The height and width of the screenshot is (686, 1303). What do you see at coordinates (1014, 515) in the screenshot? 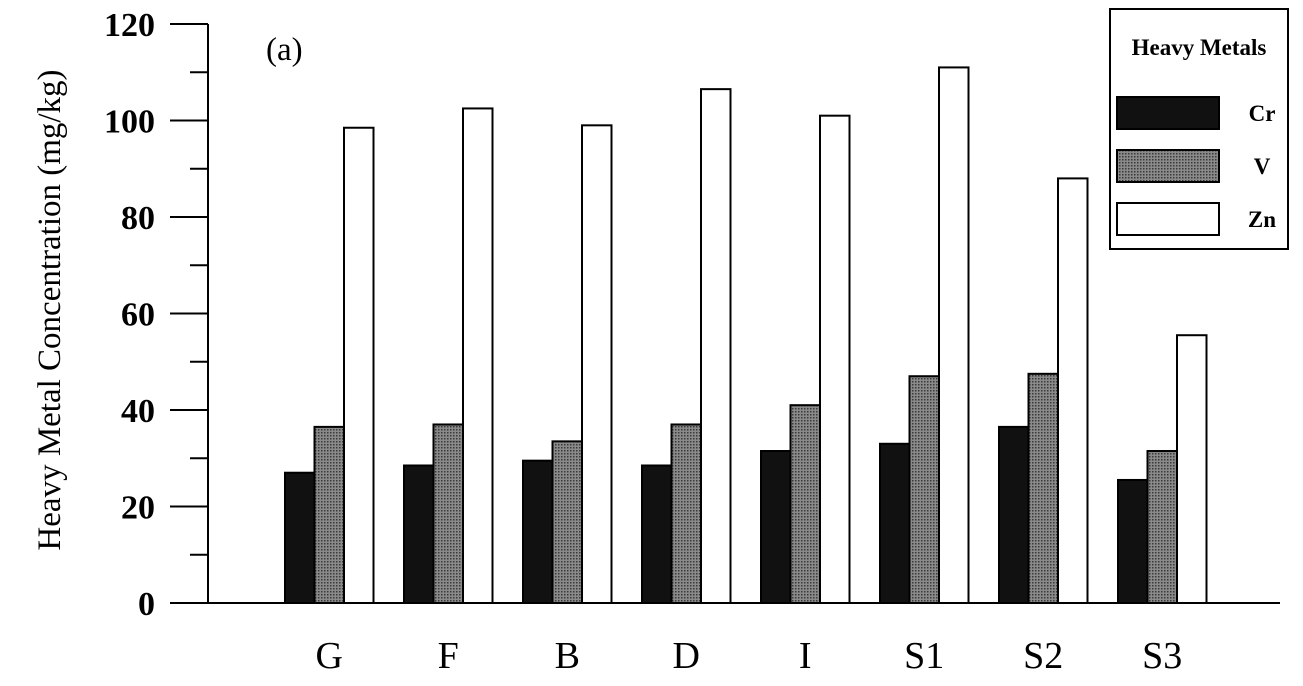
I see `bar-cr-s2` at bounding box center [1014, 515].